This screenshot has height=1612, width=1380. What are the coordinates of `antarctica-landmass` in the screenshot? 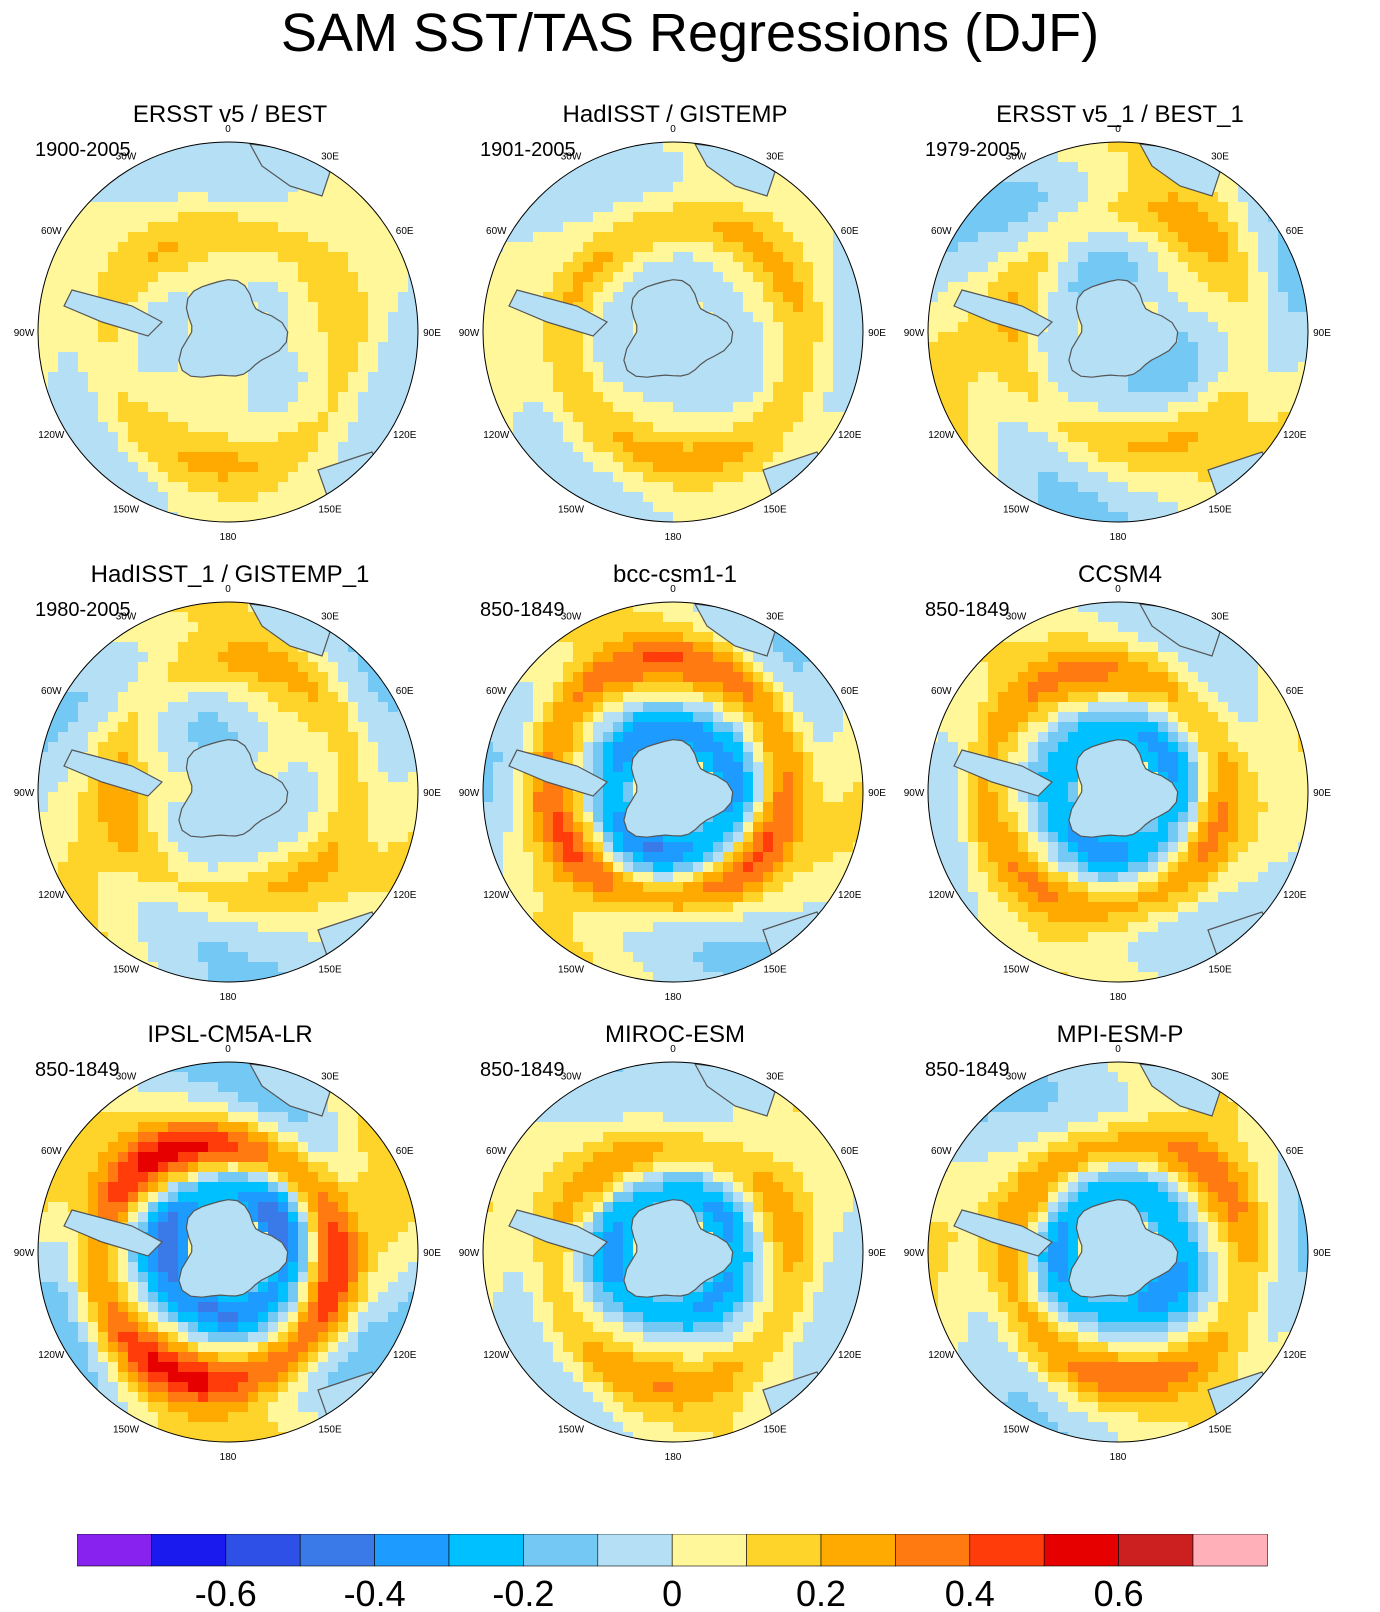 It's located at (678, 328).